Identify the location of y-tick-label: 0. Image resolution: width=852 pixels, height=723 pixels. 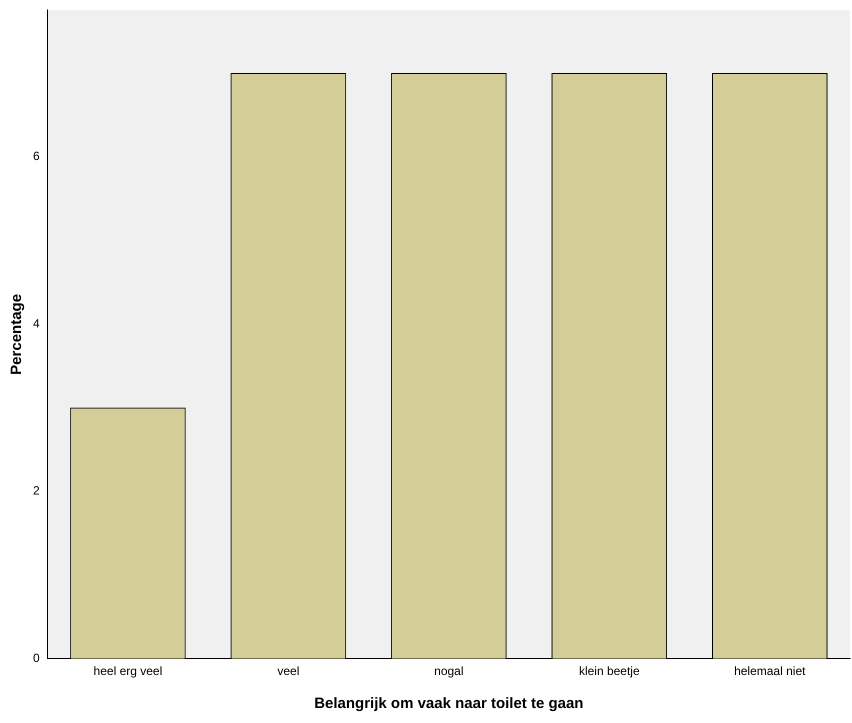
(36, 657).